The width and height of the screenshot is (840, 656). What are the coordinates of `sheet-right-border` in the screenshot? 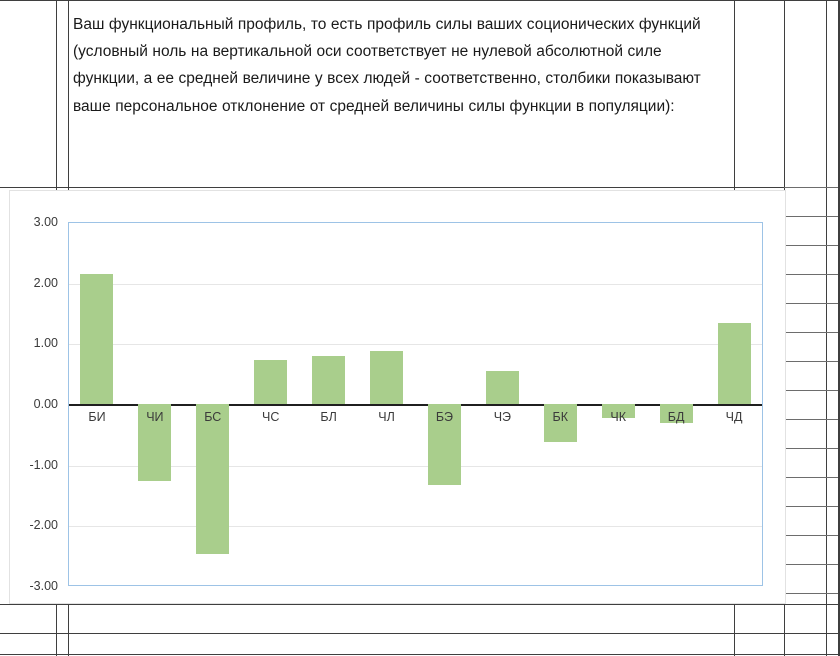 It's located at (839, 328).